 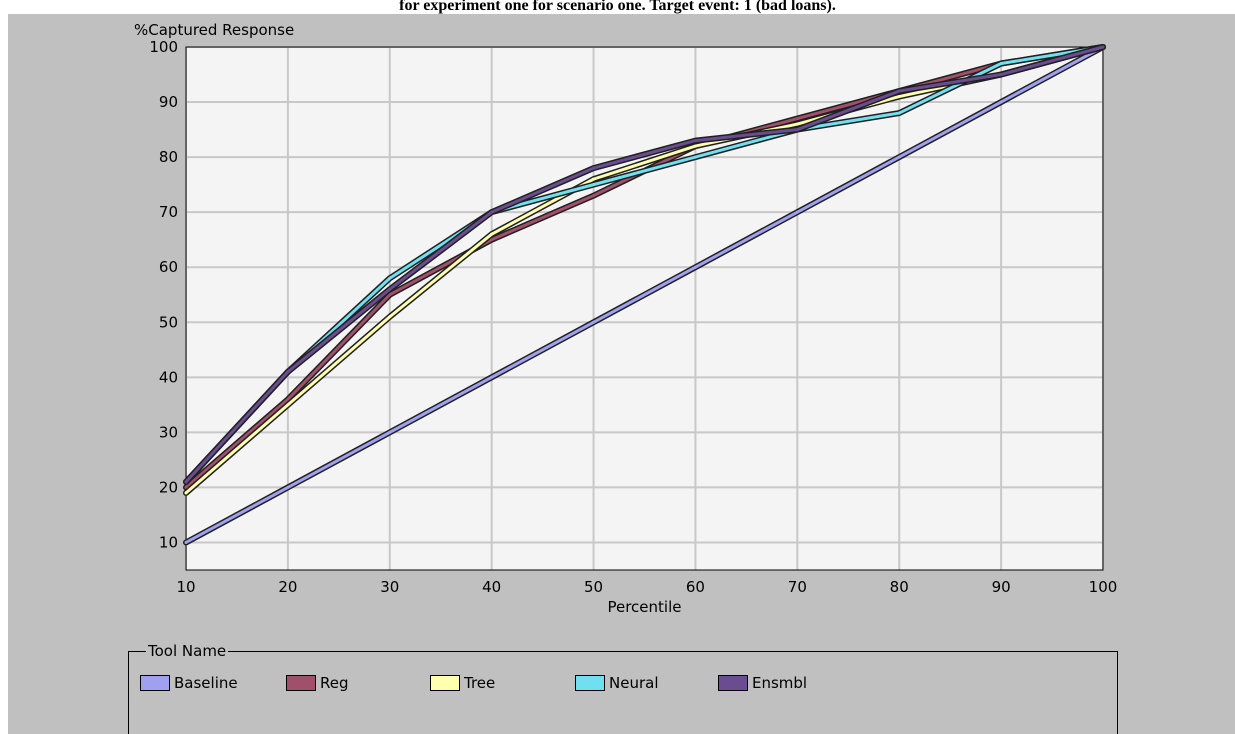 I want to click on legend-label: Ensmbl, so click(x=780, y=683).